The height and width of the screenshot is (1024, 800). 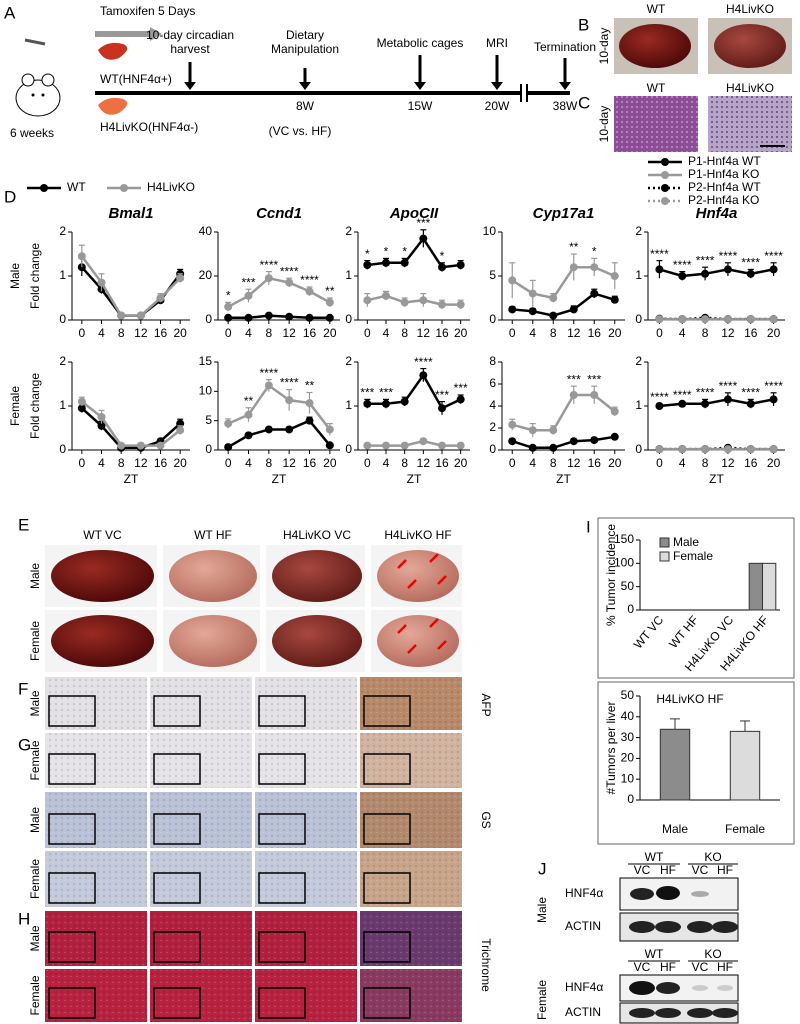 I want to click on y-tick-label: 20, so click(x=628, y=758).